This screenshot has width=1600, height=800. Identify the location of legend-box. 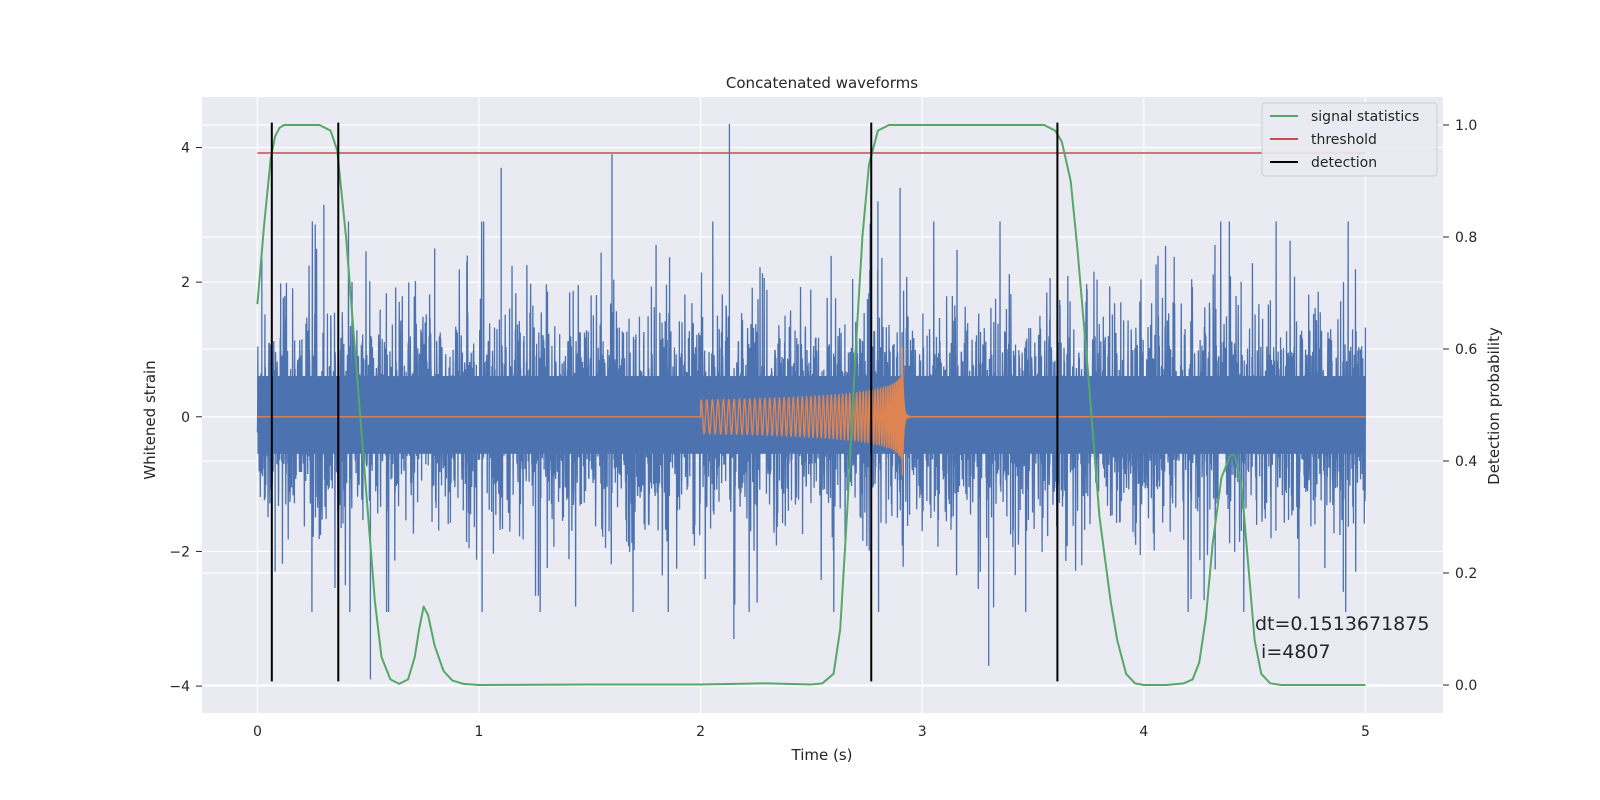
(1349, 139).